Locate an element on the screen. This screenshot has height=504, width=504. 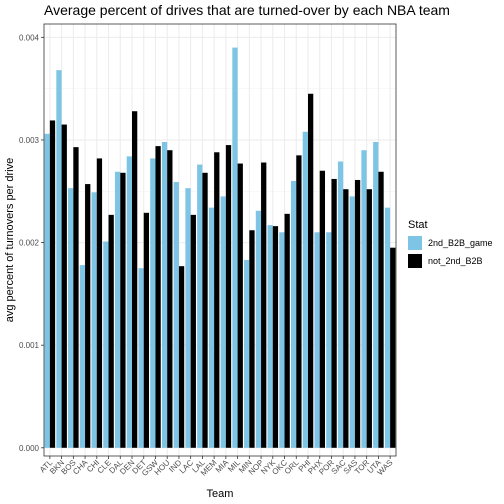
bar-2nd_B2B_game-DAL is located at coordinates (117, 309).